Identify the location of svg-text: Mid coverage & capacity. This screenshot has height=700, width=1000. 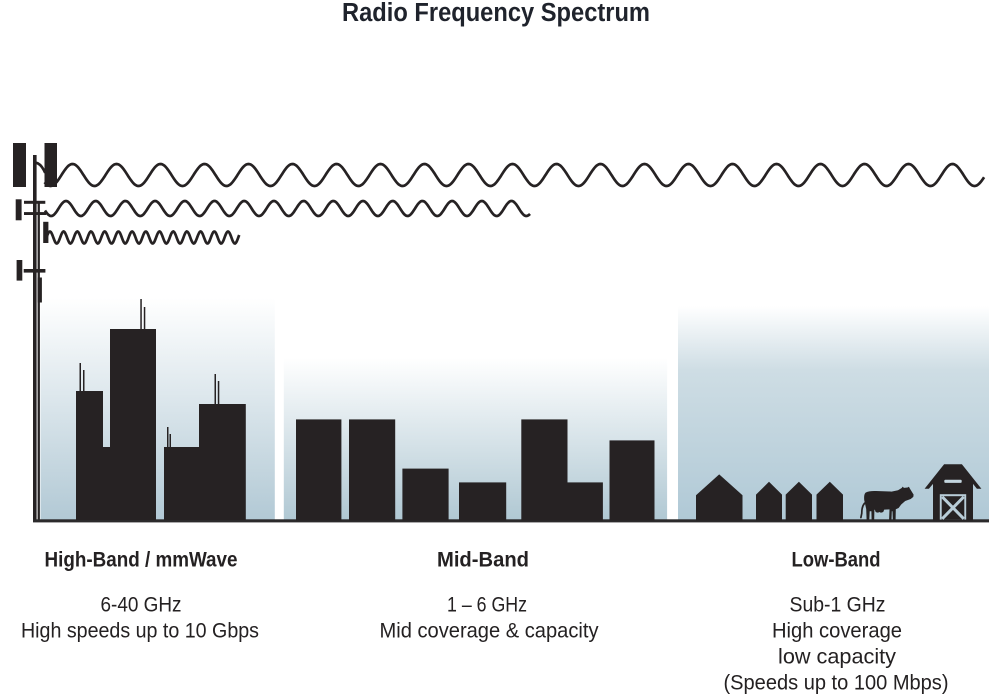
(489, 631).